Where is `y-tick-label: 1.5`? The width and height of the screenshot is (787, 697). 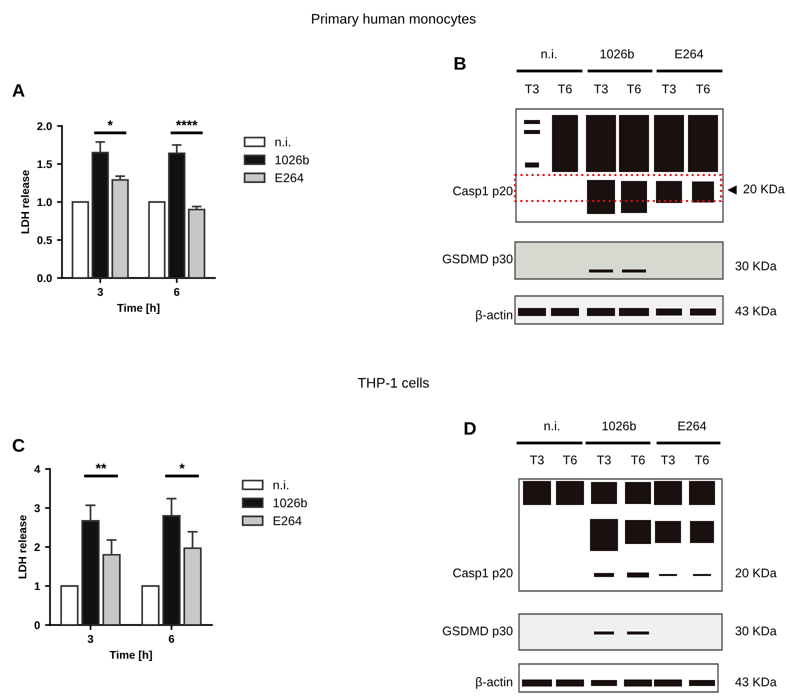 y-tick-label: 1.5 is located at coordinates (45, 164).